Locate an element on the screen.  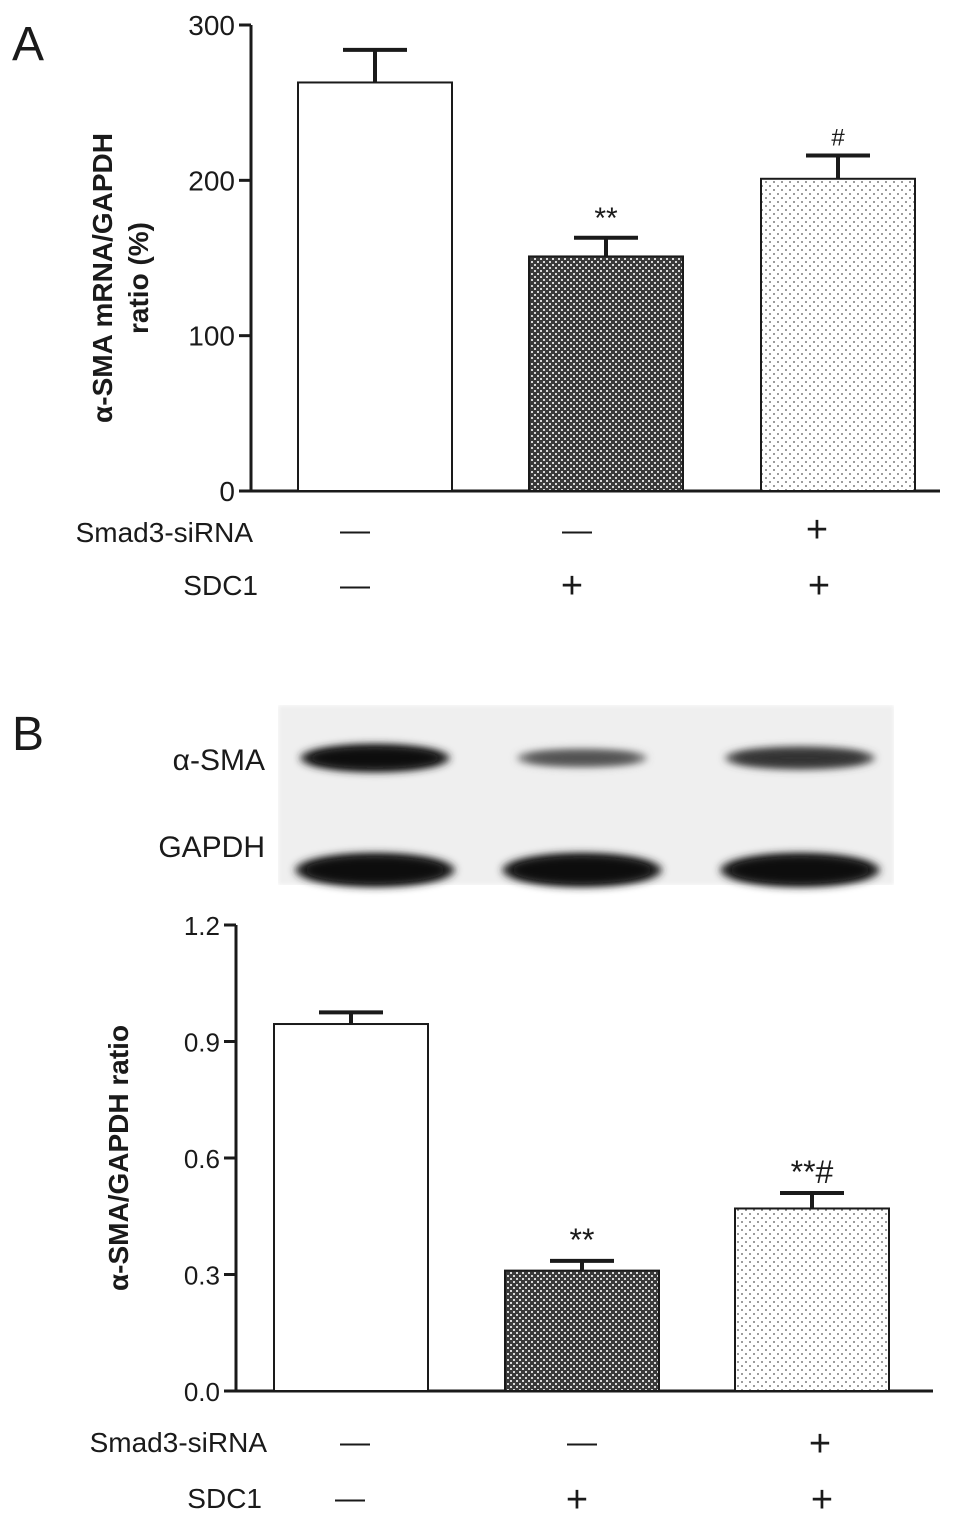
cond-b-sdc1-2: + is located at coordinates (577, 1500).